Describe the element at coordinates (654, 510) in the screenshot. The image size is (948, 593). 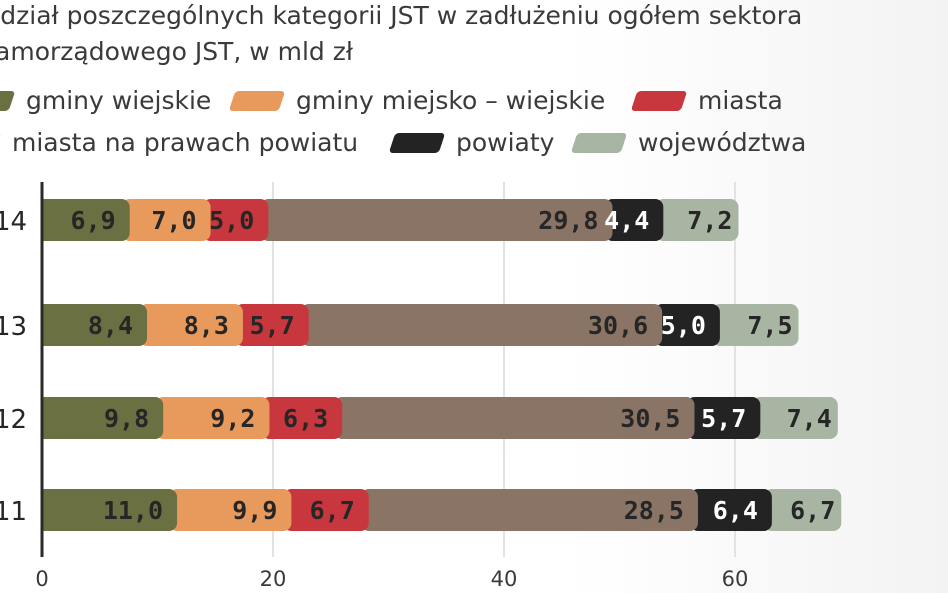
I see `bar-label-11-4: 28,5` at that location.